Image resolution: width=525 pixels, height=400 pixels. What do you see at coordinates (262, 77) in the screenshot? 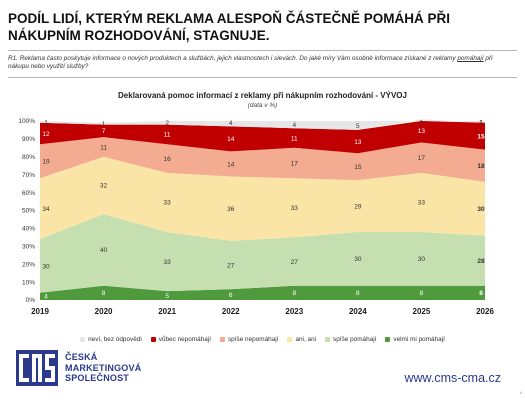
I see `question-divider` at bounding box center [262, 77].